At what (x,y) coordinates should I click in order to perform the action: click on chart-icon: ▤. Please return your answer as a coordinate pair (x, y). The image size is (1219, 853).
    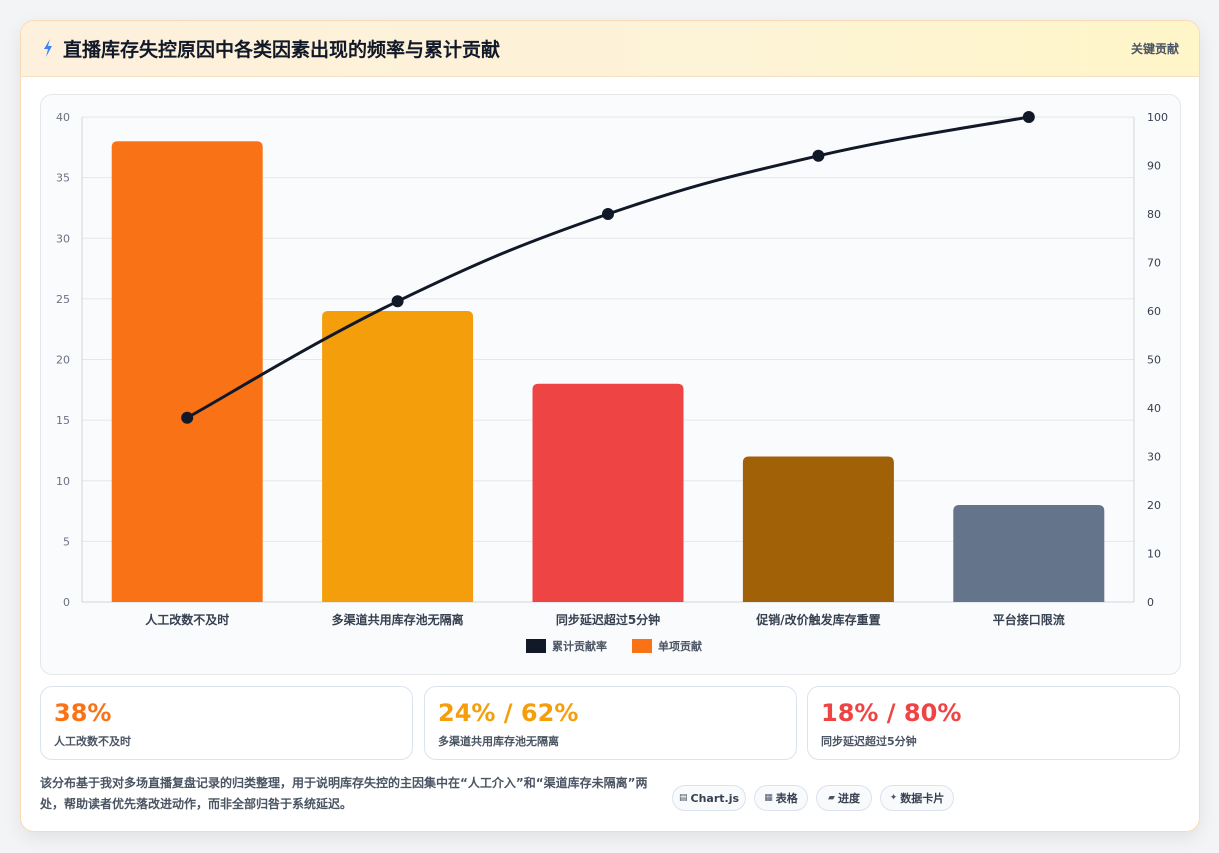
    Looking at the image, I should click on (683, 798).